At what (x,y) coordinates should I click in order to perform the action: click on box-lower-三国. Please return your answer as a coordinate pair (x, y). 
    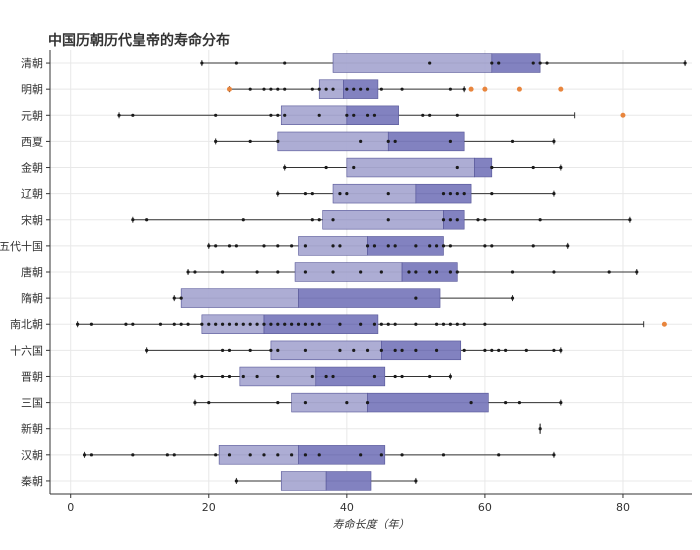
    Looking at the image, I should click on (329, 402).